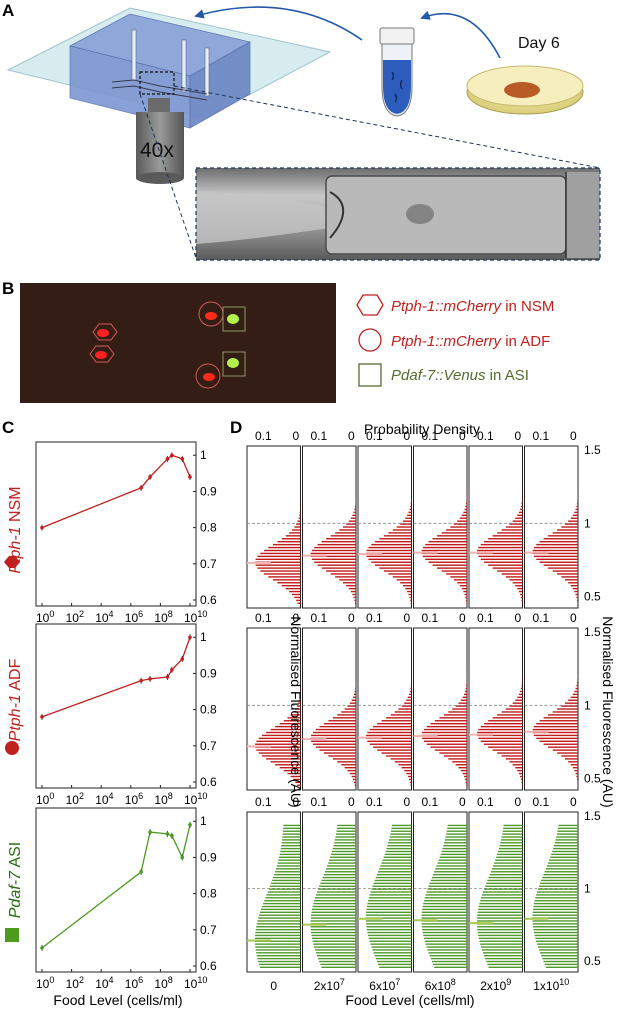 This screenshot has width=617, height=1012. I want to click on x-tick-label: 10², so click(75, 983).